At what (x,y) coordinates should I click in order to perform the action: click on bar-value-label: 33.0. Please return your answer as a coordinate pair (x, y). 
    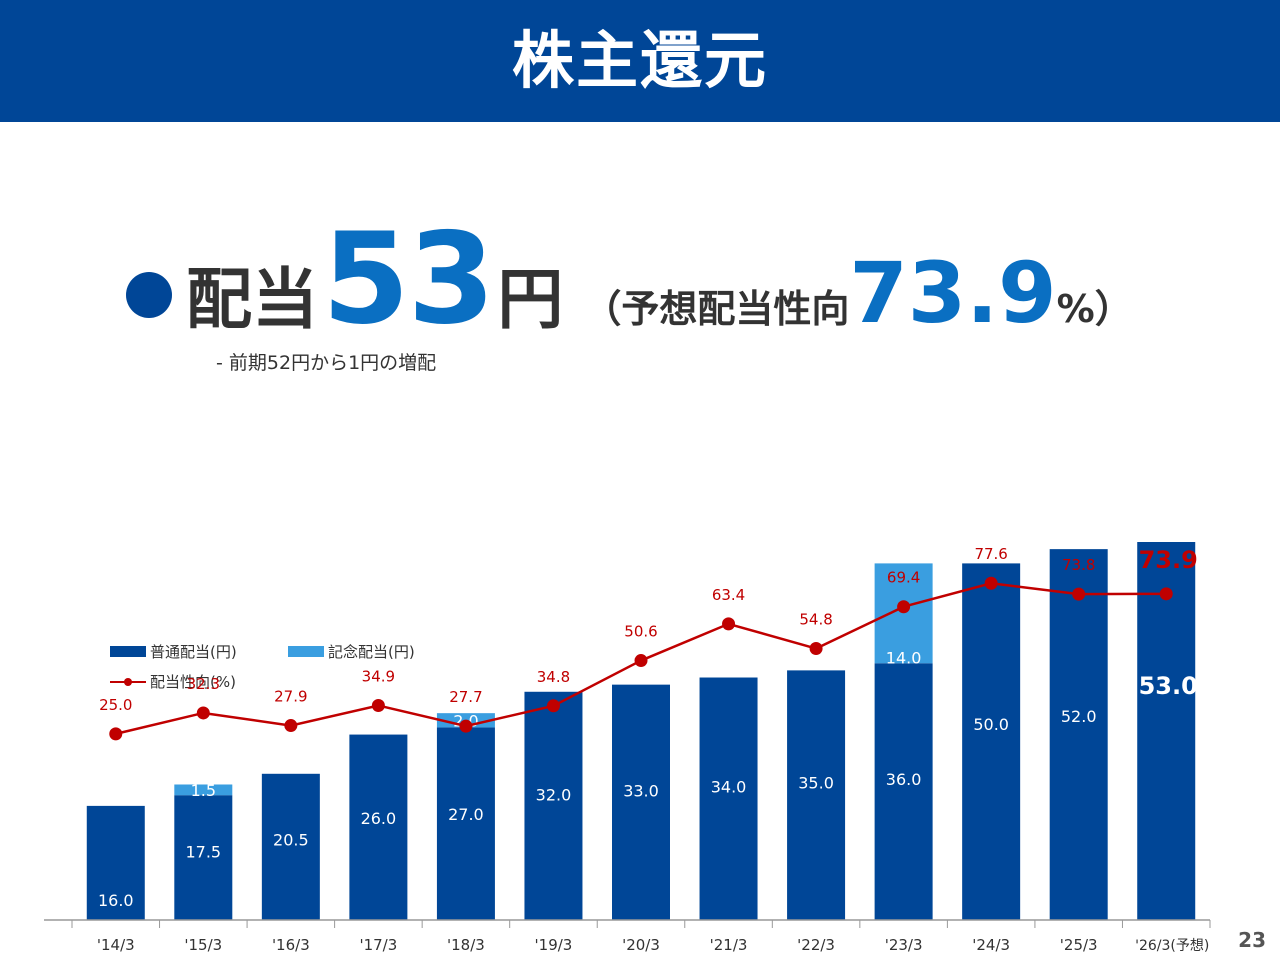
    Looking at the image, I should click on (641, 791).